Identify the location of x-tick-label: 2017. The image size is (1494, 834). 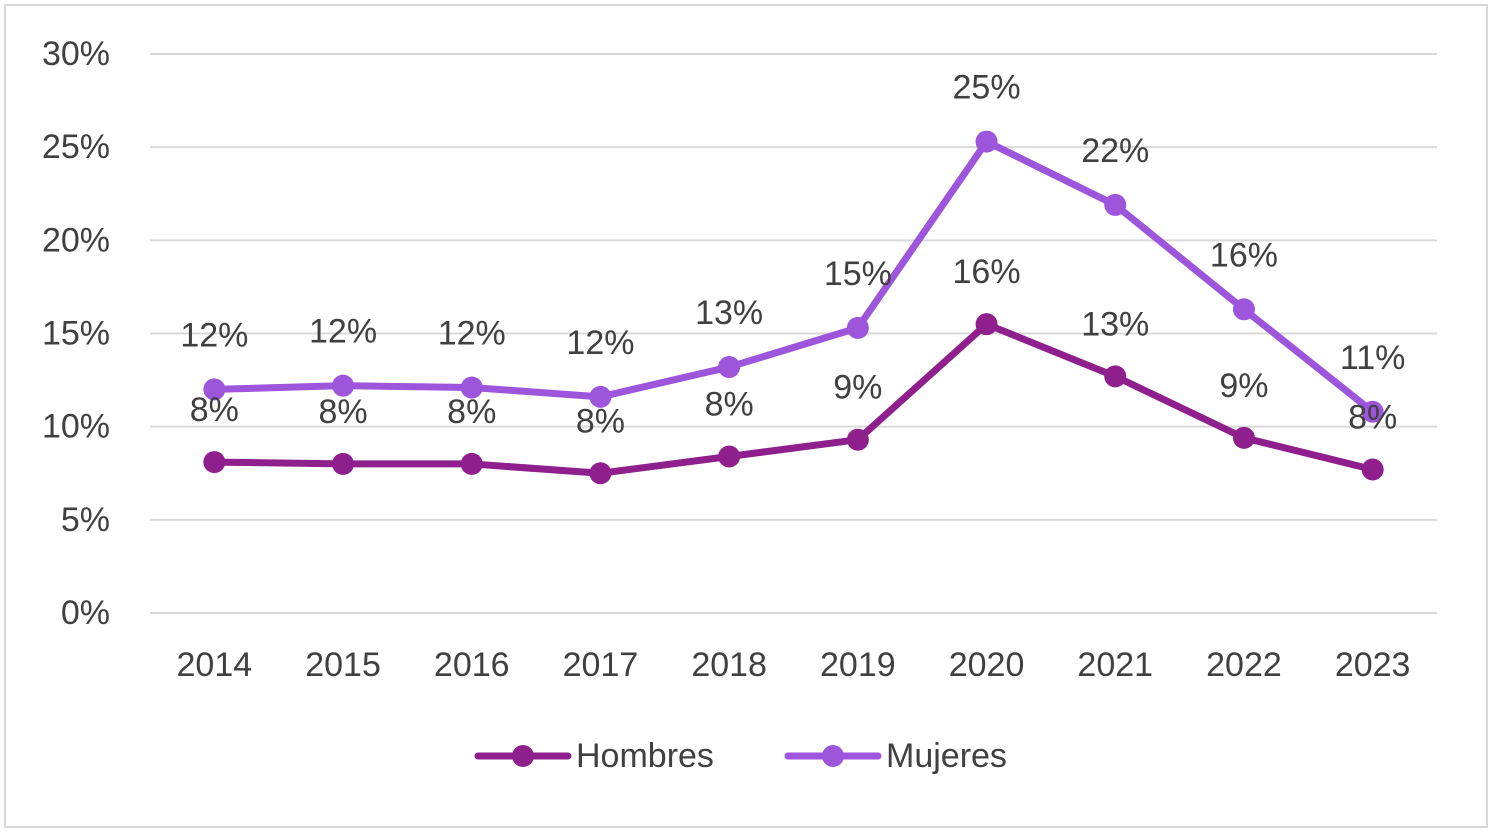
(601, 665).